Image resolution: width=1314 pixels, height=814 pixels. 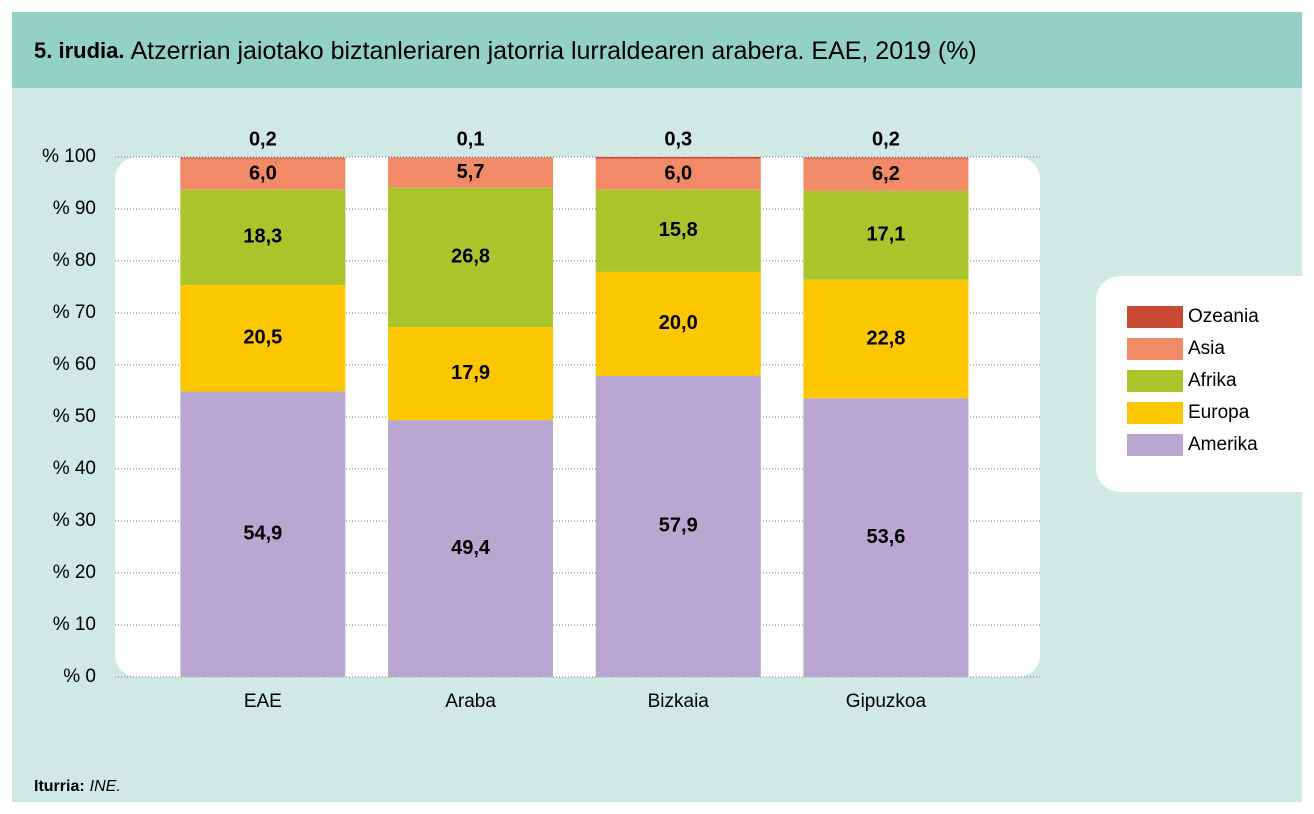 What do you see at coordinates (1223, 316) in the screenshot?
I see `legend-label: Ozeania` at bounding box center [1223, 316].